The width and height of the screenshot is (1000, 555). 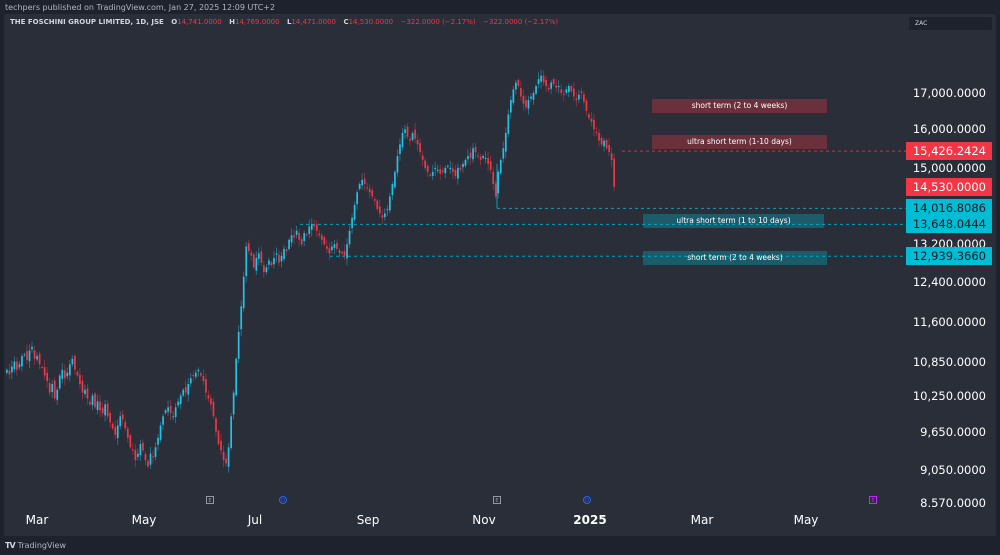 I want to click on ohlc-open: O14,741.0000, so click(x=196, y=22).